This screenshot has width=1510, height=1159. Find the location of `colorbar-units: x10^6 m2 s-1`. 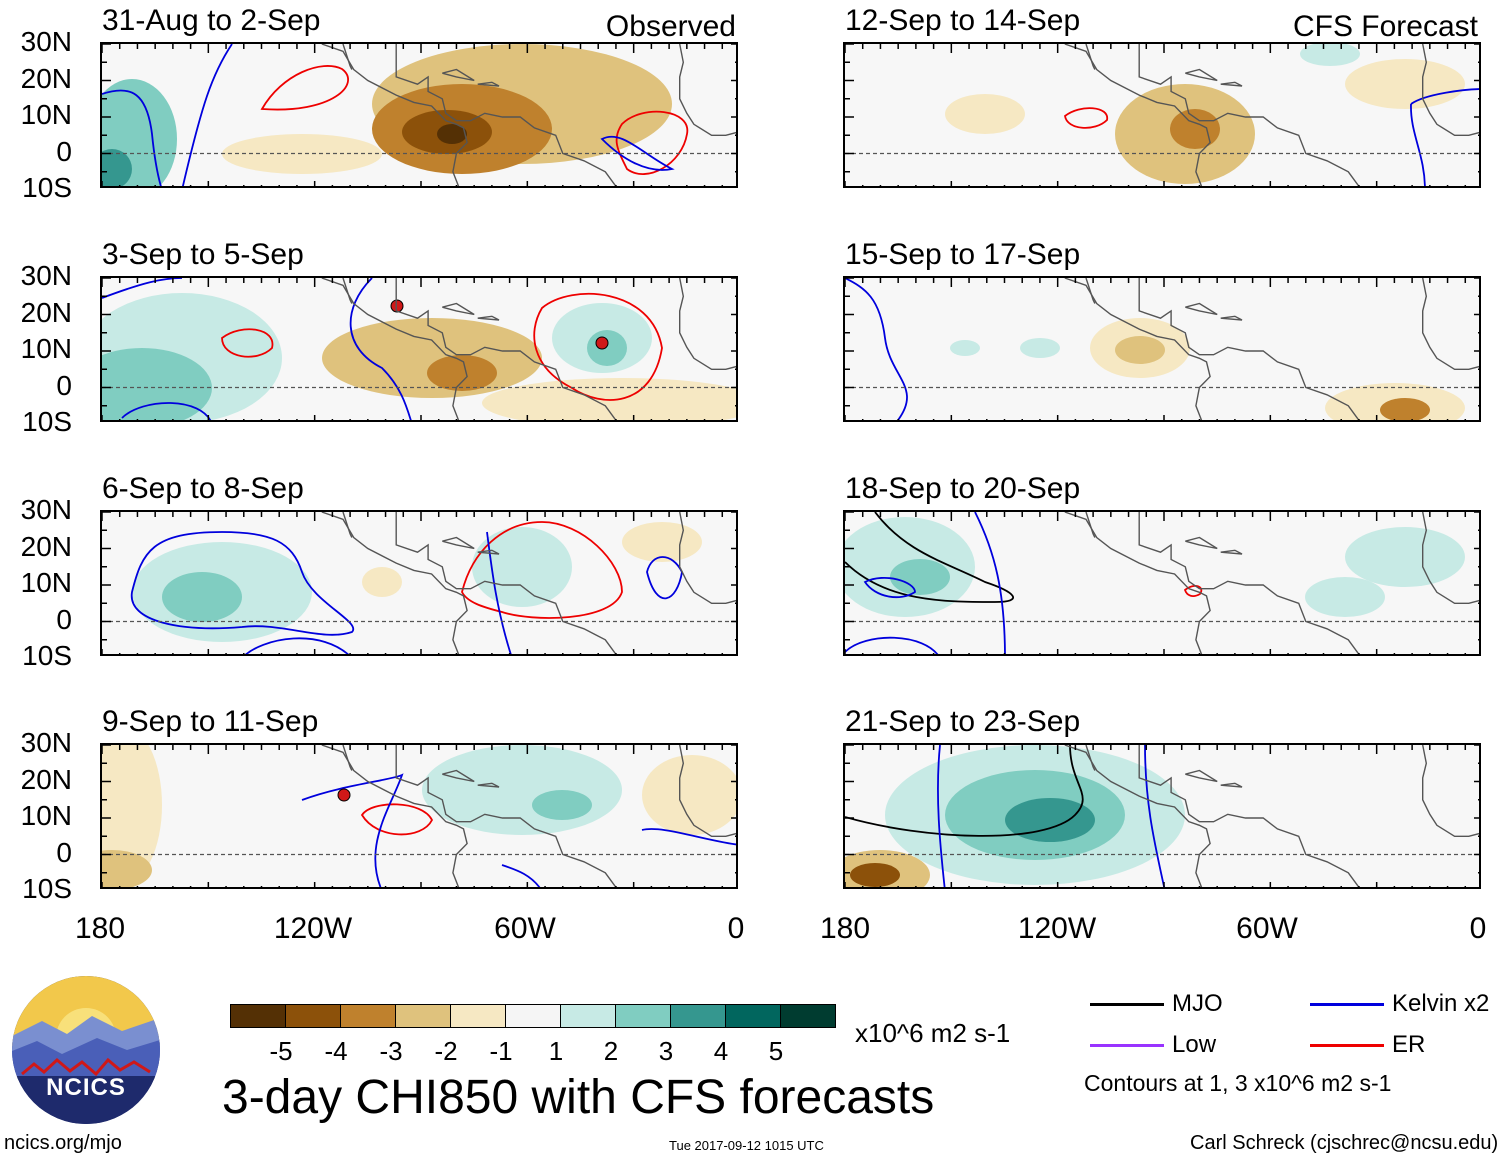

colorbar-units: x10^6 m2 s-1 is located at coordinates (933, 1033).